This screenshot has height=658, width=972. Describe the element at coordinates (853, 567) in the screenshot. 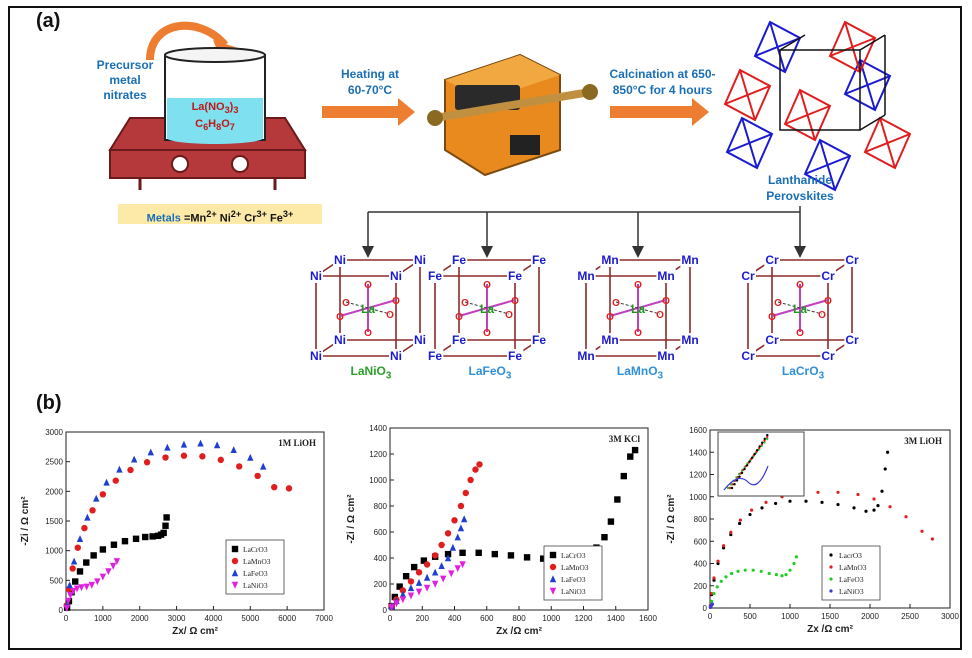

I see `legend-label: LaMnO3` at that location.